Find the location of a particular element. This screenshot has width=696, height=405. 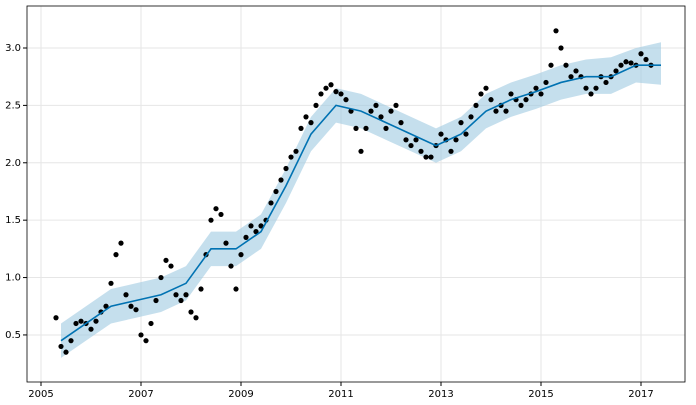

x-tick-label: 2017 is located at coordinates (640, 394).